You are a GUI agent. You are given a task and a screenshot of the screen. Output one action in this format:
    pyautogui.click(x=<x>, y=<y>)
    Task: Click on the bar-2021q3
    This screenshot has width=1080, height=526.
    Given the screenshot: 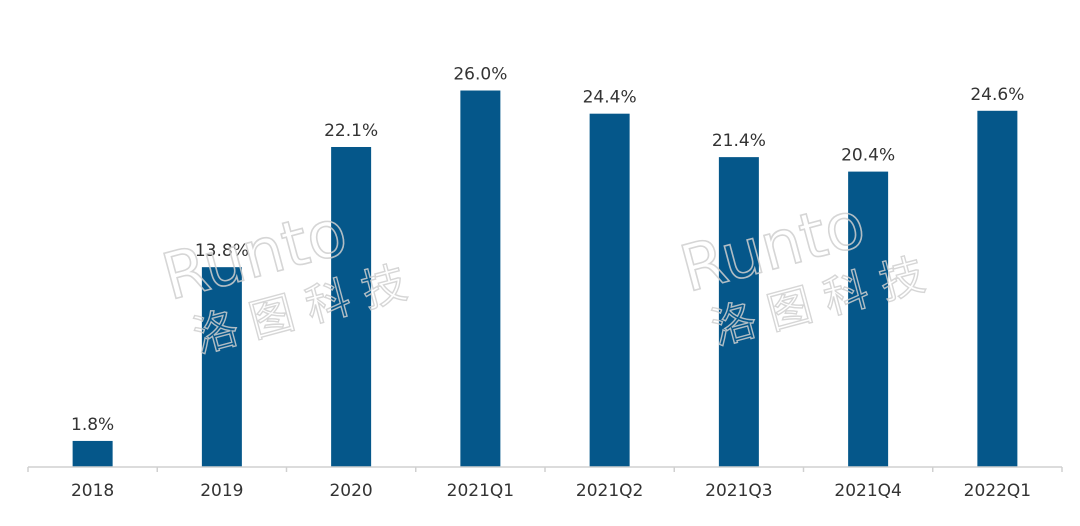 What is the action you would take?
    pyautogui.click(x=738, y=312)
    